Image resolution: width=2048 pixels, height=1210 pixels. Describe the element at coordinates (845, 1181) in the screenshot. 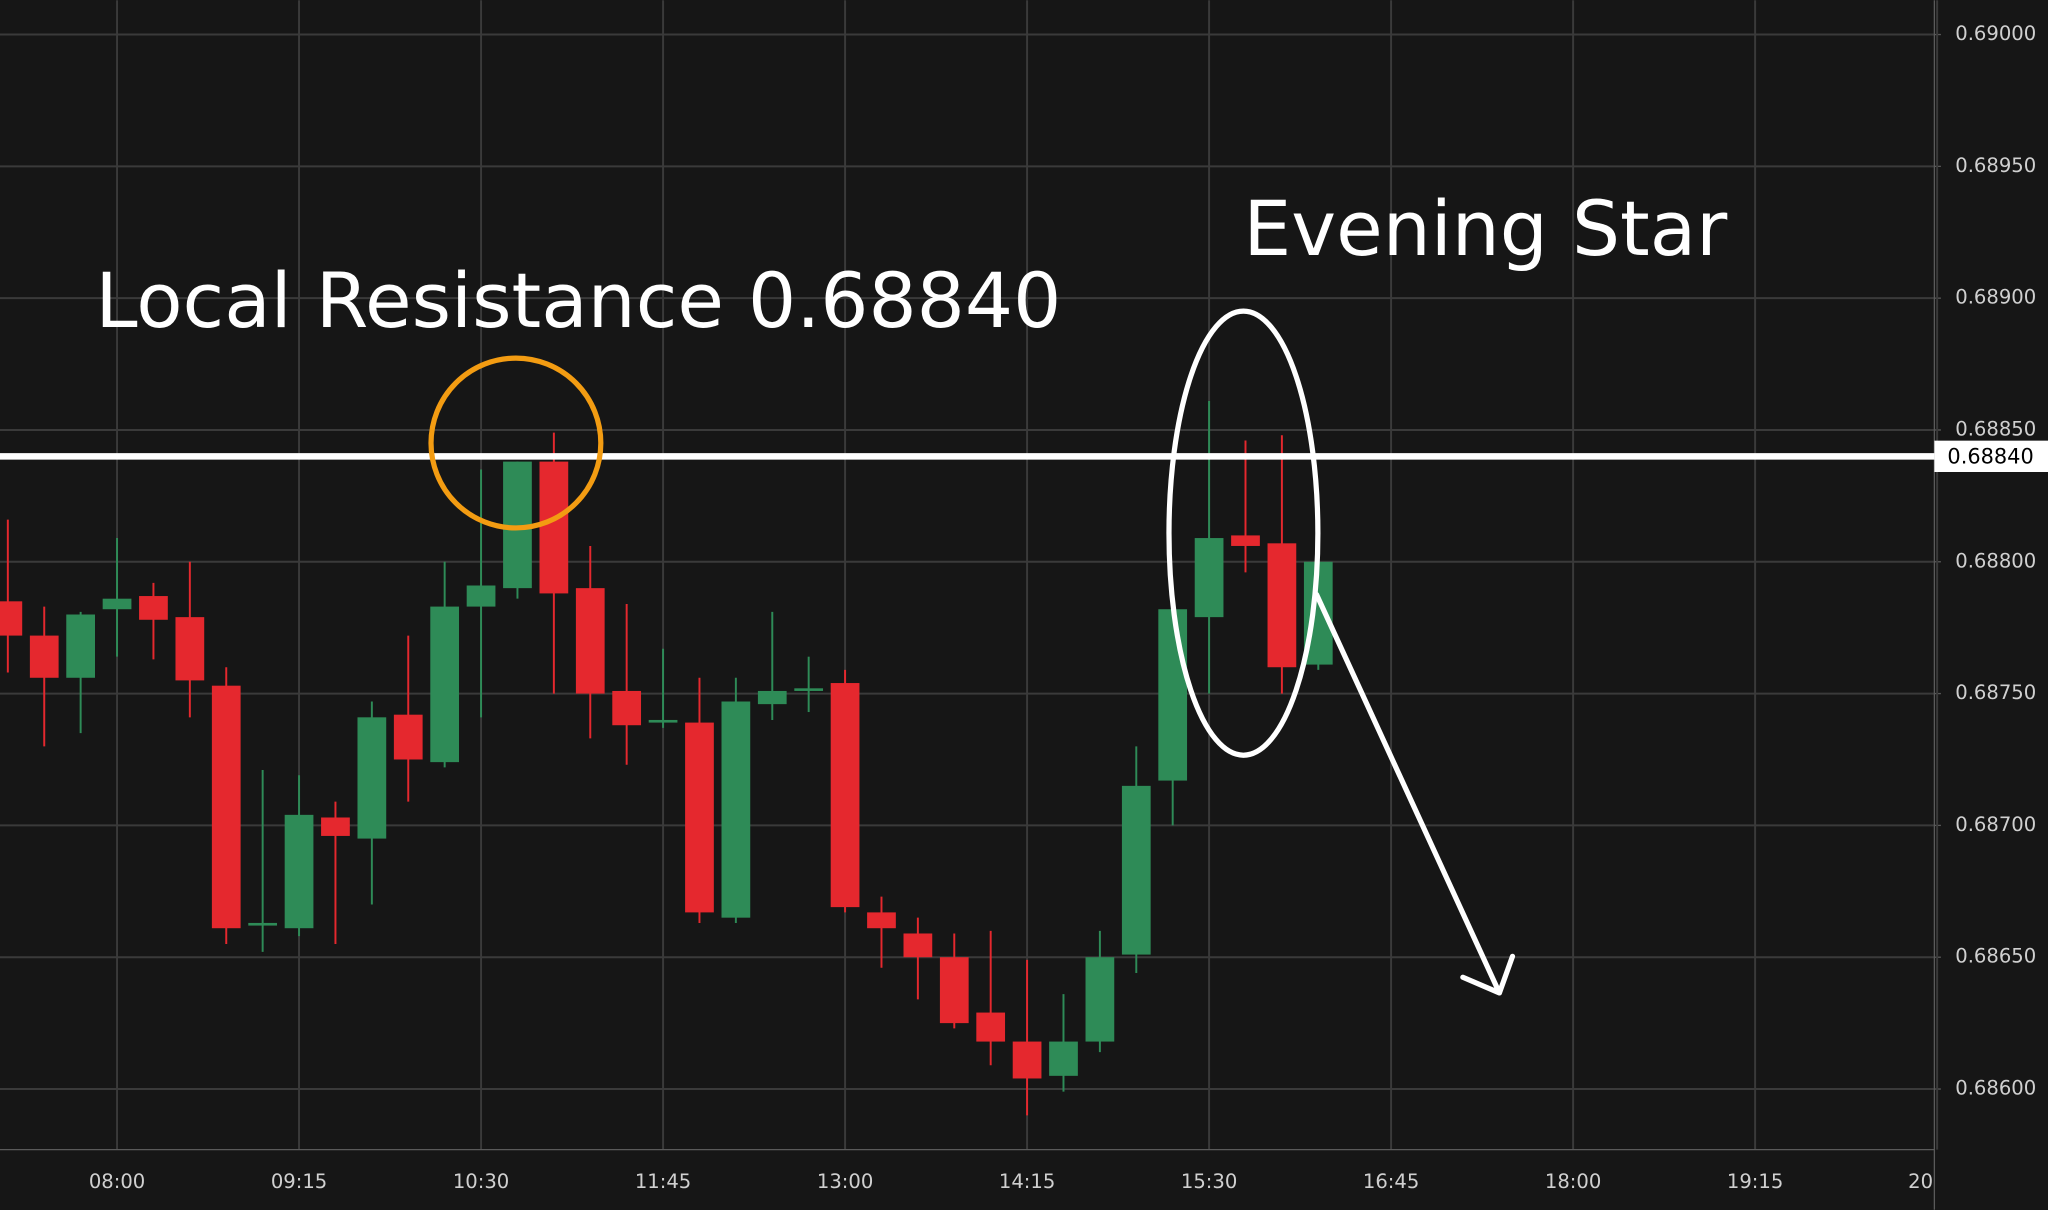

I see `x-tick-label: 13:00` at that location.